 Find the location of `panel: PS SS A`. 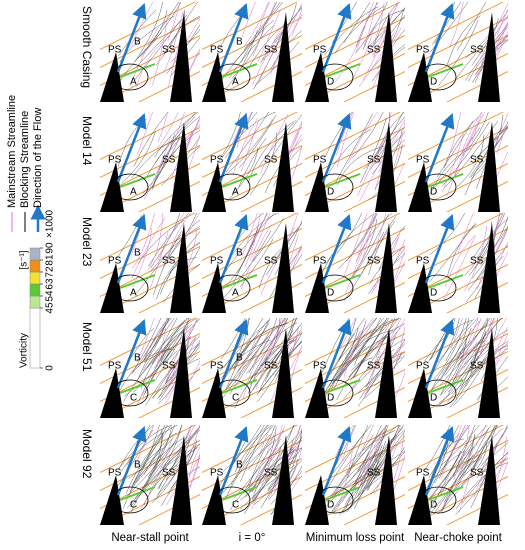

panel: PS SS A is located at coordinates (150, 162).